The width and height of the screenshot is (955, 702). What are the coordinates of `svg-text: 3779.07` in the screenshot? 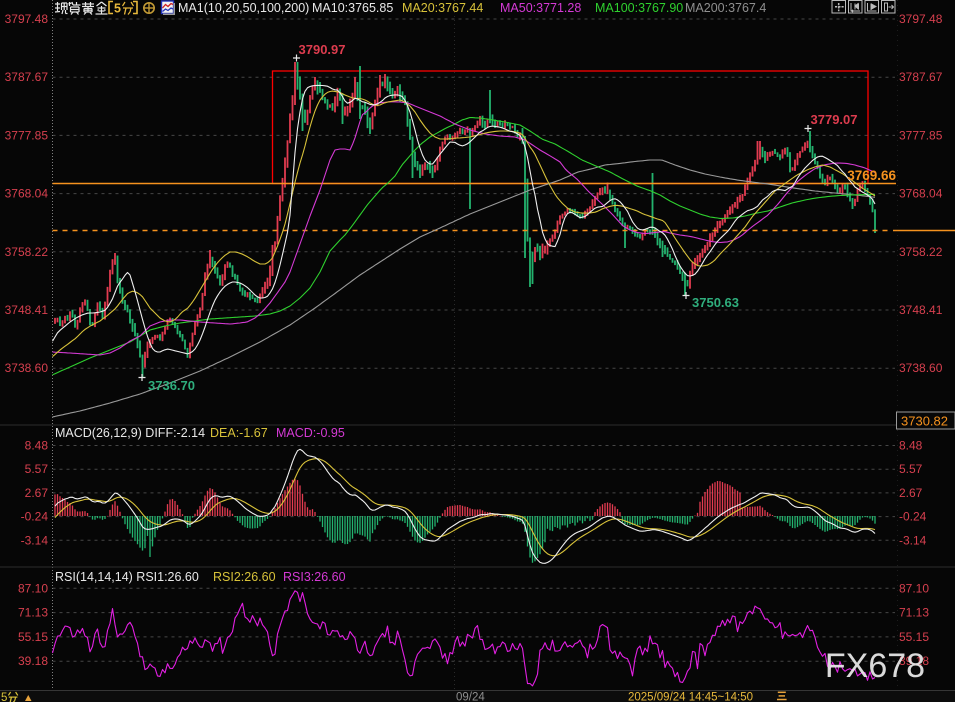 It's located at (834, 119).